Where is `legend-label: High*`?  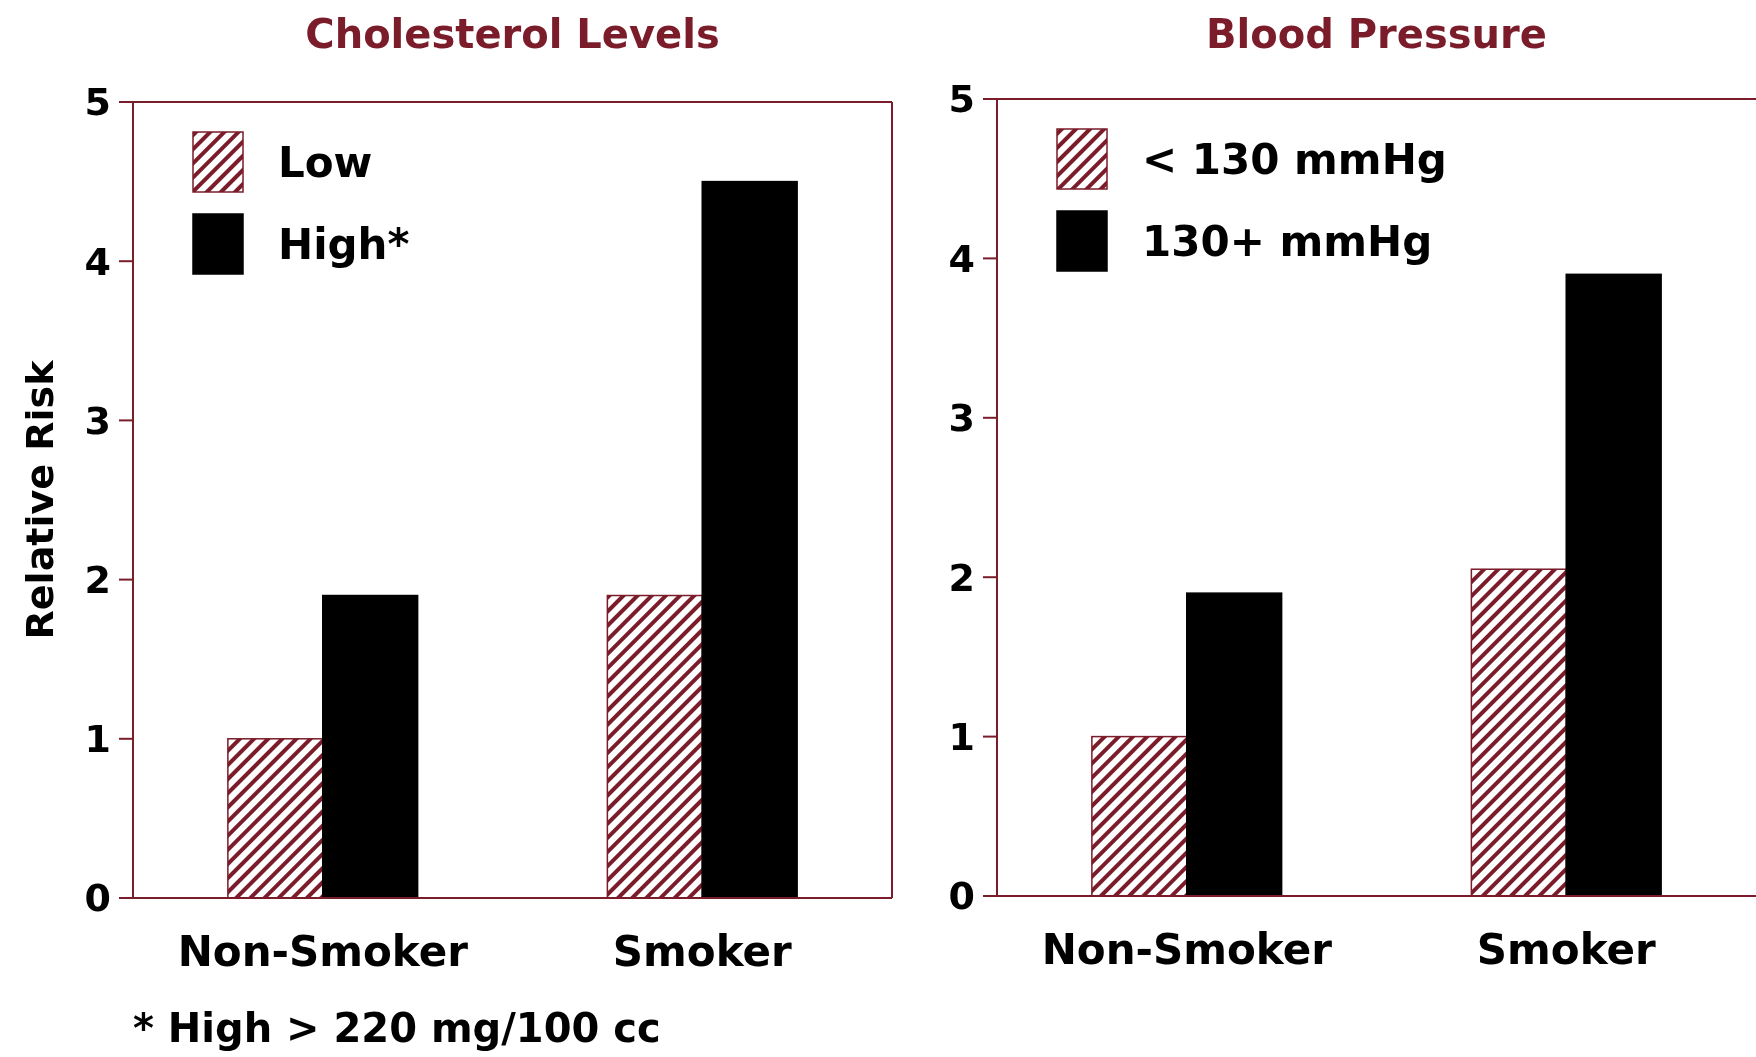 legend-label: High* is located at coordinates (344, 244).